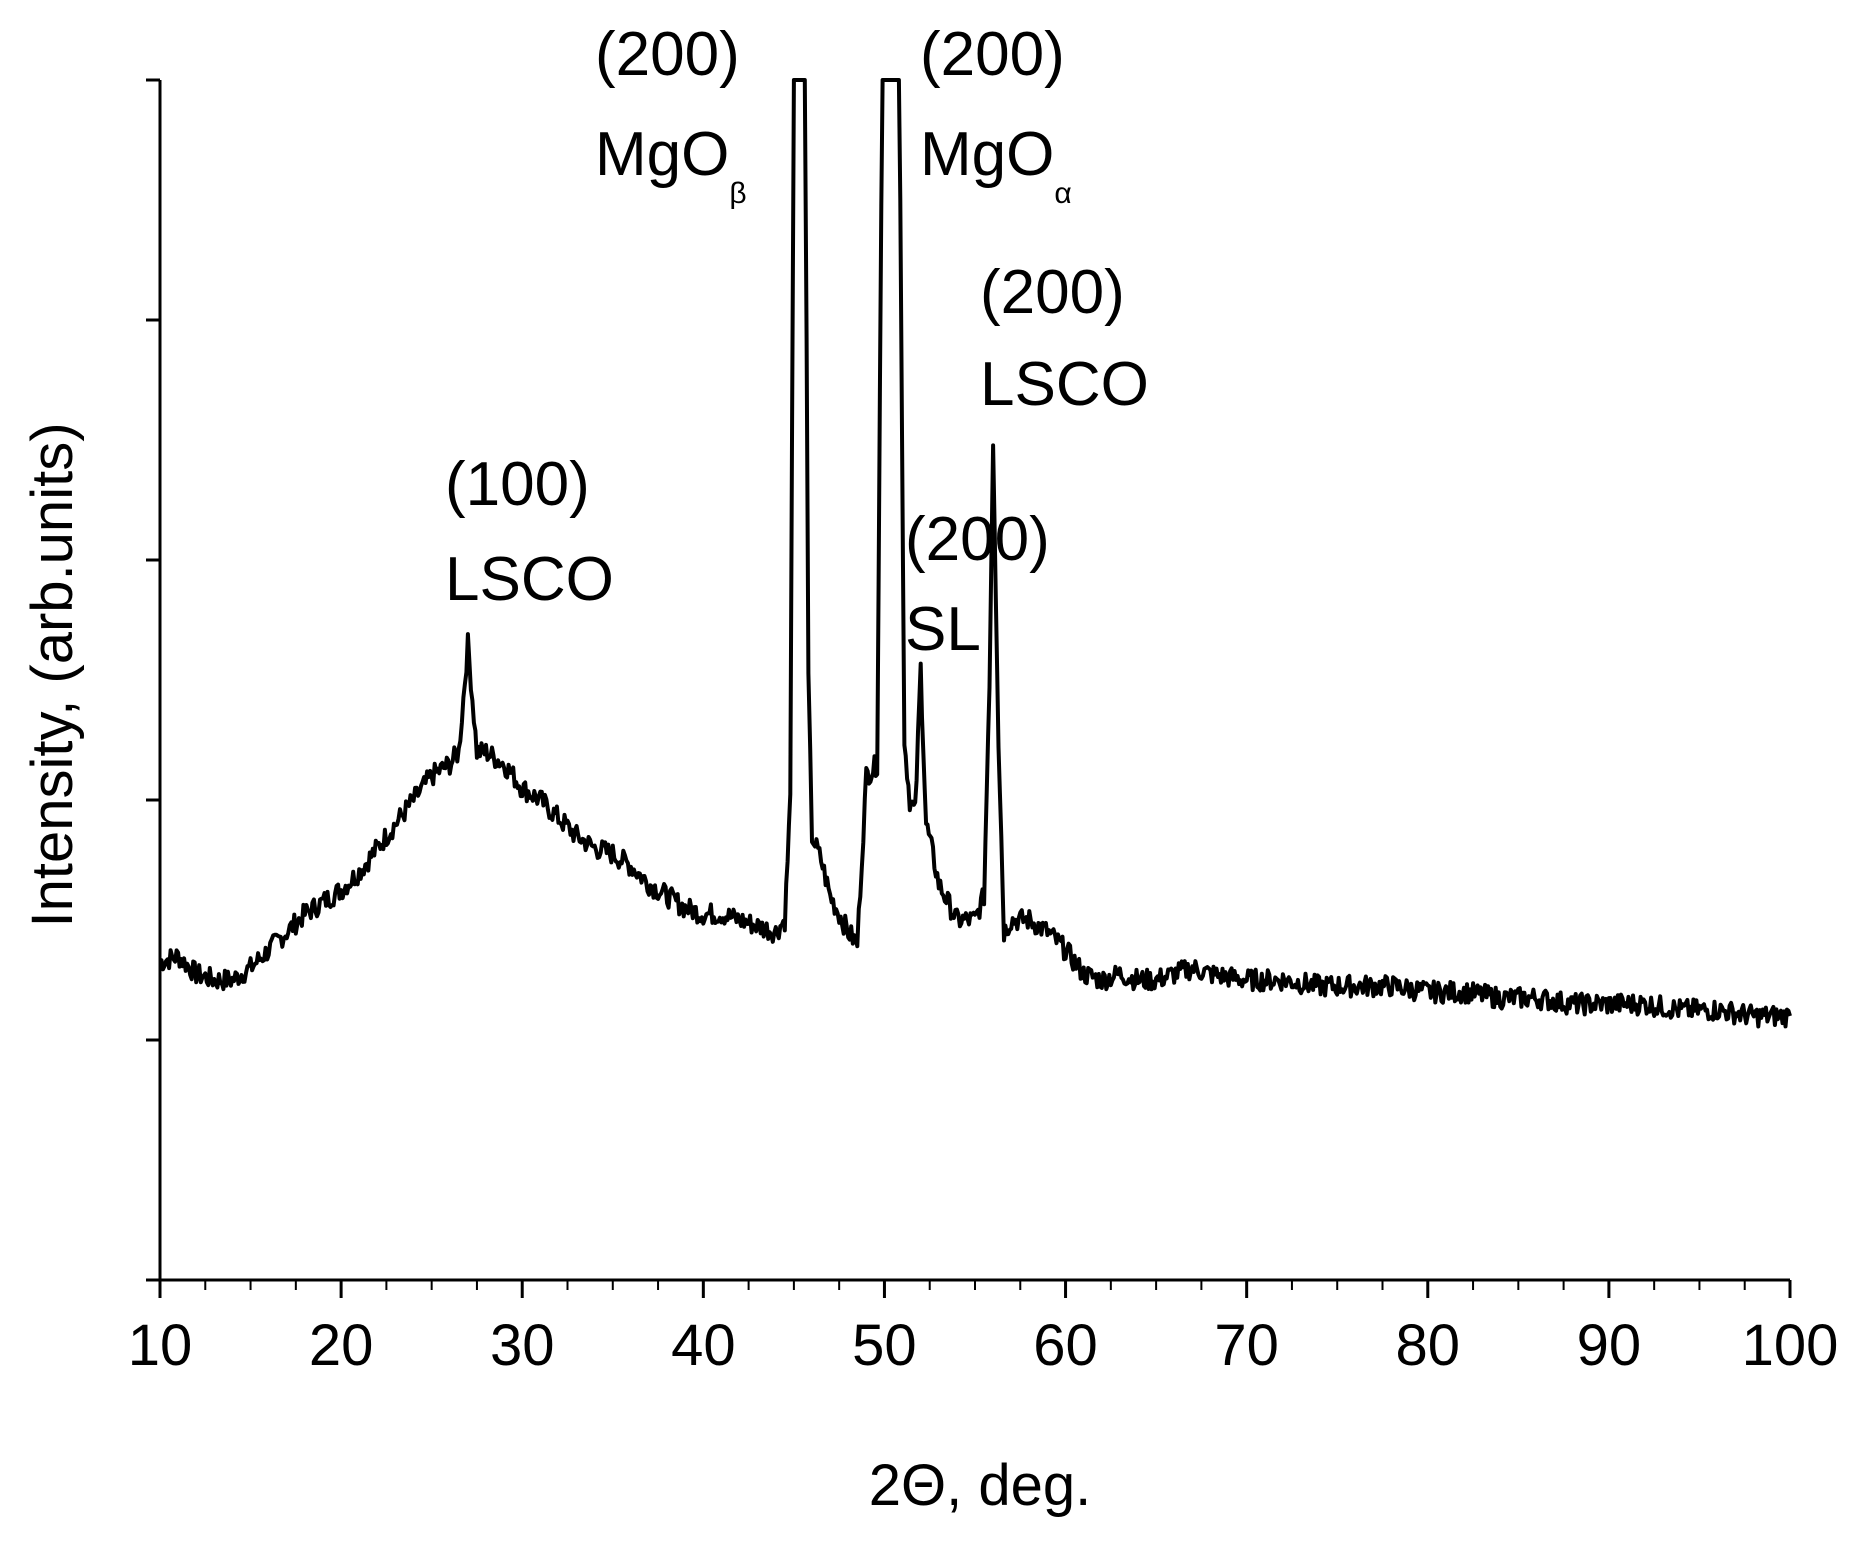 The image size is (1863, 1541). I want to click on x-tick-label: 60, so click(1065, 1345).